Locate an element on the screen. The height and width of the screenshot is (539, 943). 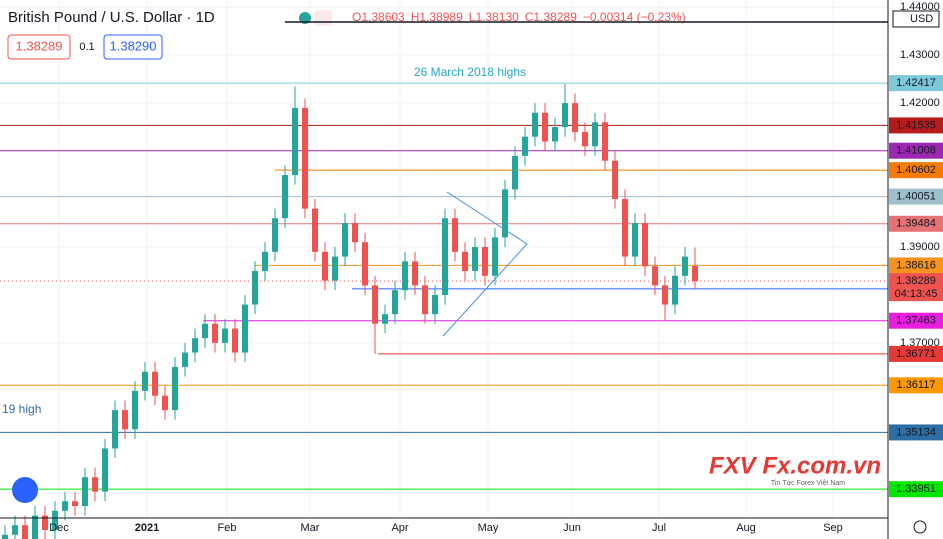
indicator-button is located at coordinates (323, 18).